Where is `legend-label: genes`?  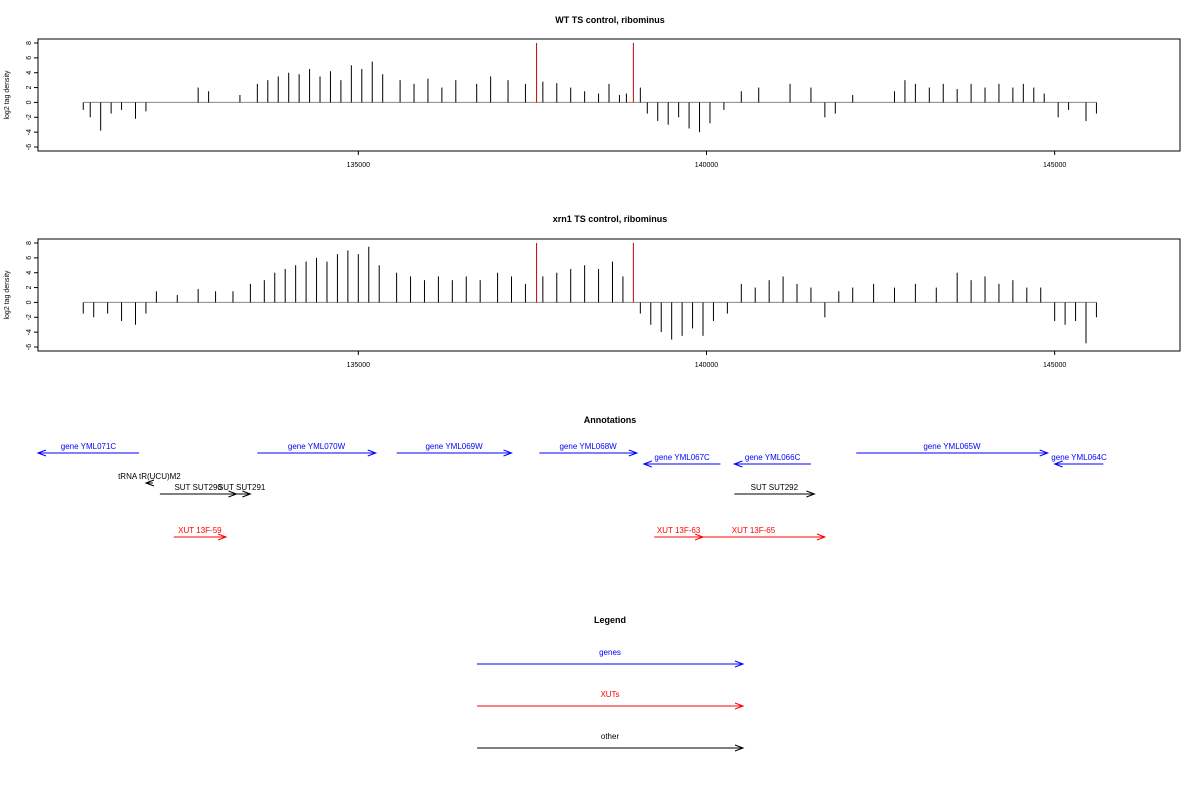 legend-label: genes is located at coordinates (610, 652).